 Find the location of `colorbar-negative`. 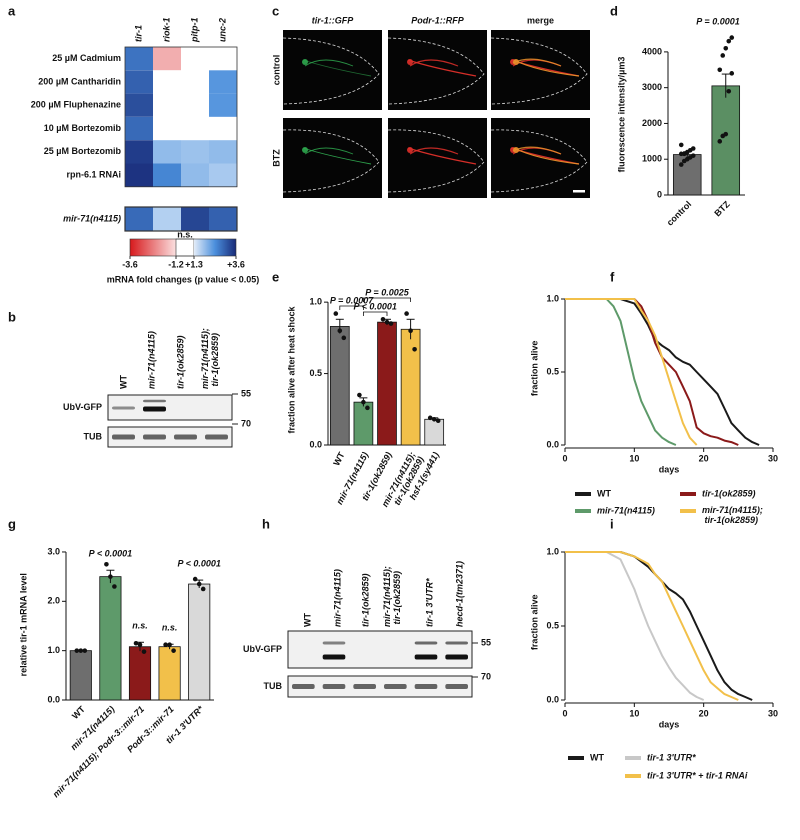

colorbar-negative is located at coordinates (153, 247).